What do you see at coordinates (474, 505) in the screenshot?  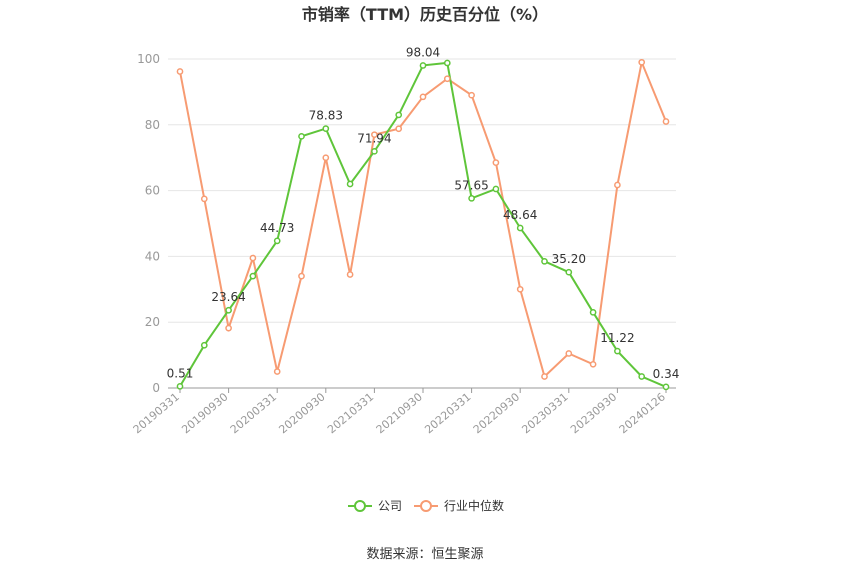 I see `legend-label: 行业中位数` at bounding box center [474, 505].